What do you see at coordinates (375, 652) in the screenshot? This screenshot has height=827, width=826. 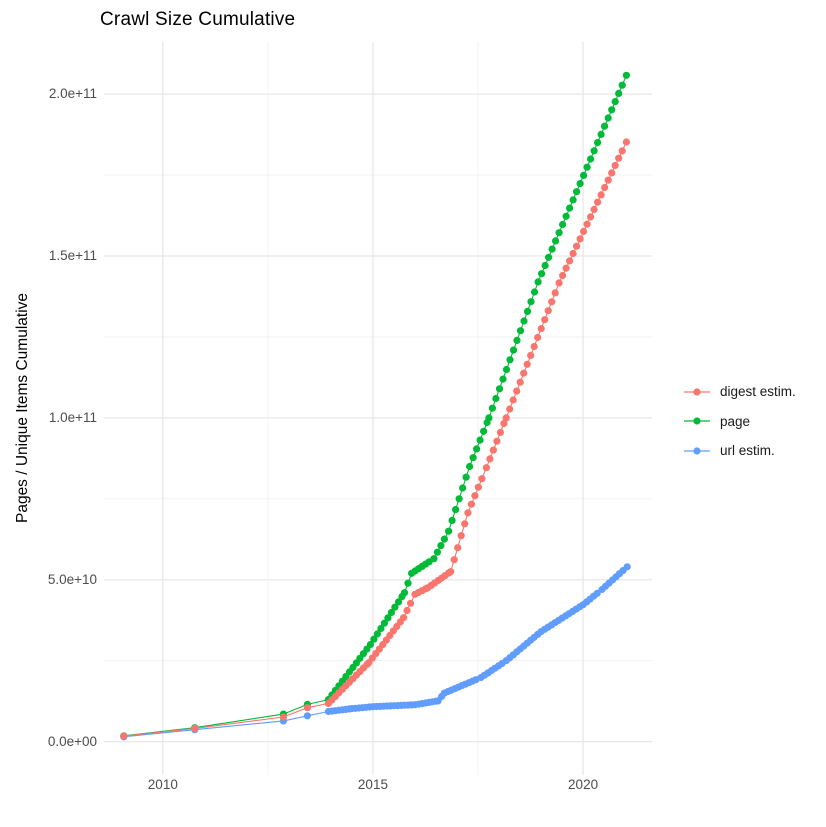 I see `series-url-estim-` at bounding box center [375, 652].